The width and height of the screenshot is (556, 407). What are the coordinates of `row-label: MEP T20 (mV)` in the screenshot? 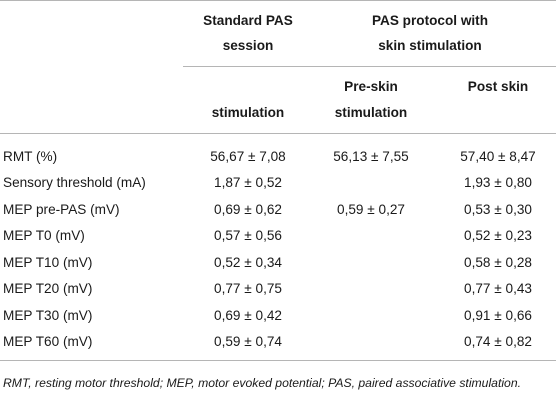 It's located at (48, 288).